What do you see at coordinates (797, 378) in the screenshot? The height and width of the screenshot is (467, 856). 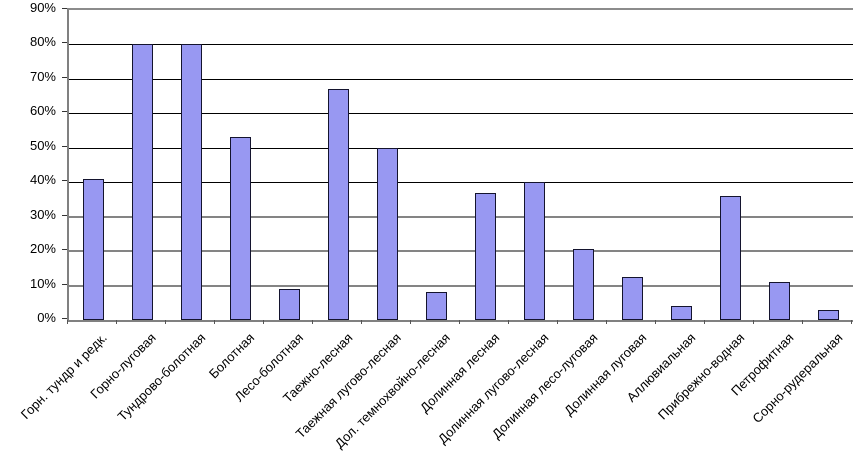 I see `x-axis-label: Сорно-рудеральная` at bounding box center [797, 378].